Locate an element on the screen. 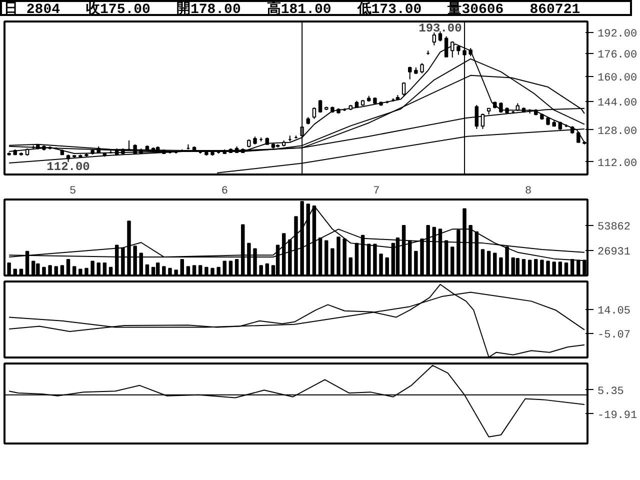 The image size is (640, 480). y-tick-label: 144.00 is located at coordinates (618, 104).